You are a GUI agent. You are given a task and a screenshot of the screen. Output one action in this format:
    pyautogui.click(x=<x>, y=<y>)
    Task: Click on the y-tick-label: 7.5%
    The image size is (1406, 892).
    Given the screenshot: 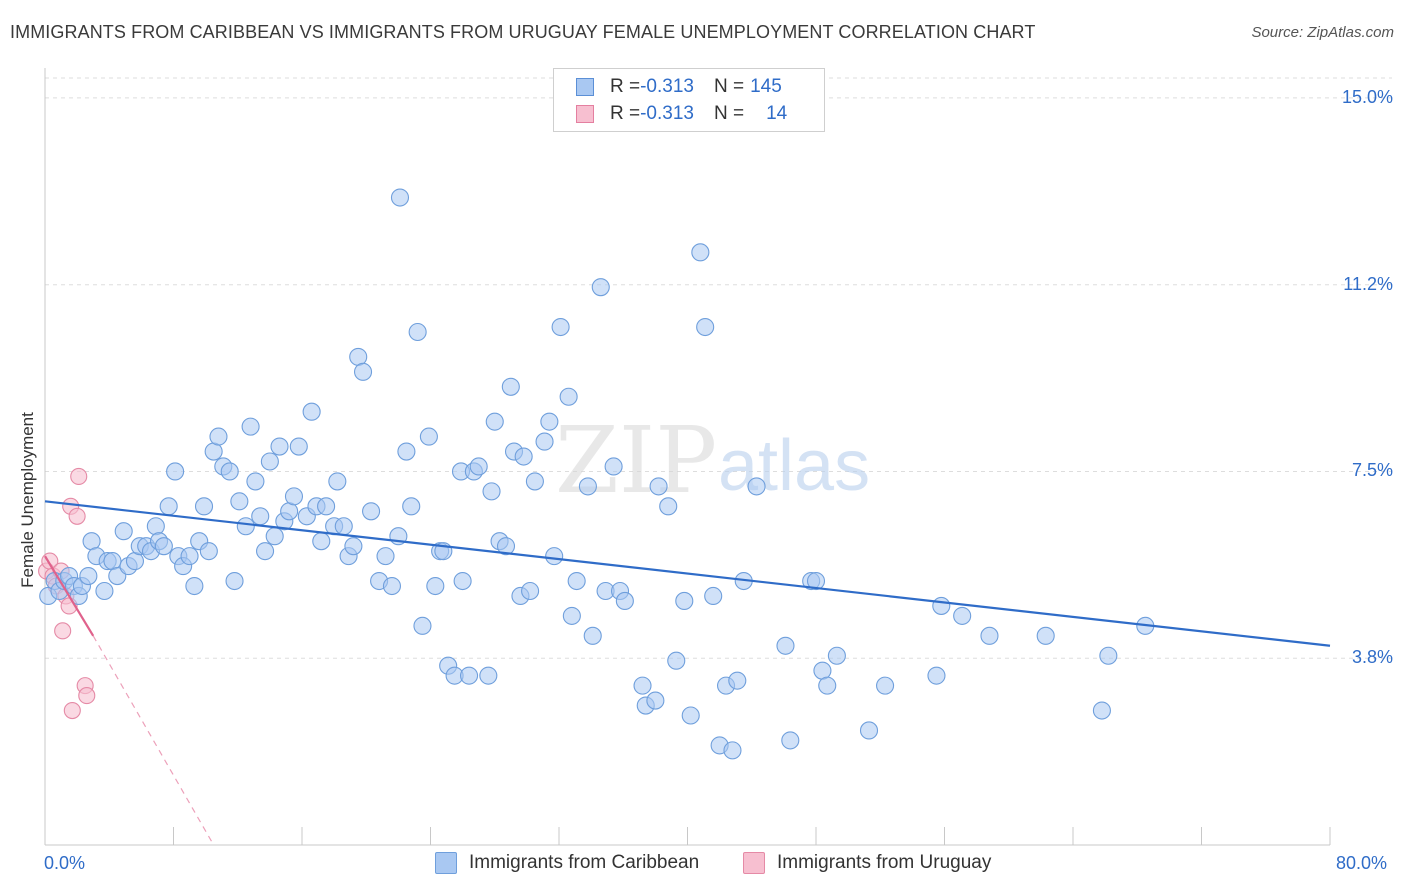 What is the action you would take?
    pyautogui.click(x=1372, y=470)
    